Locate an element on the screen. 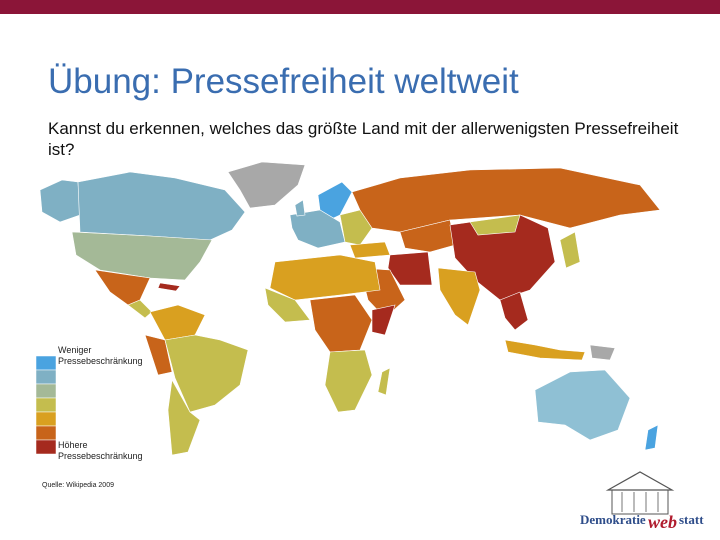 Image resolution: width=720 pixels, height=540 pixels. colombia-venezuela is located at coordinates (177, 322).